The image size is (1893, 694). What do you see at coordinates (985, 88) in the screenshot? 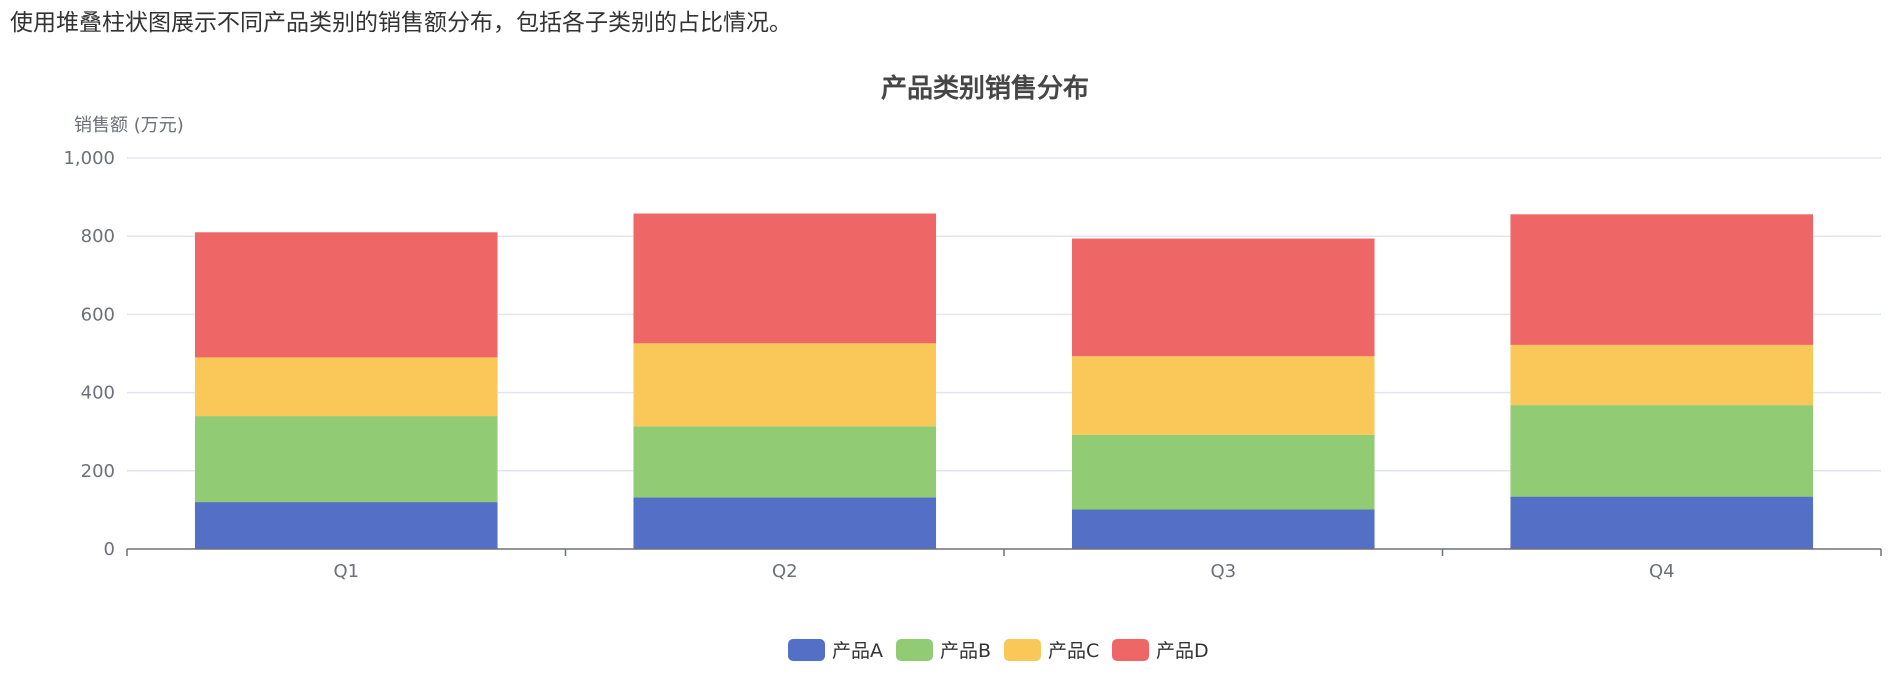
I see `chart-title: 产品类别销售分布` at bounding box center [985, 88].